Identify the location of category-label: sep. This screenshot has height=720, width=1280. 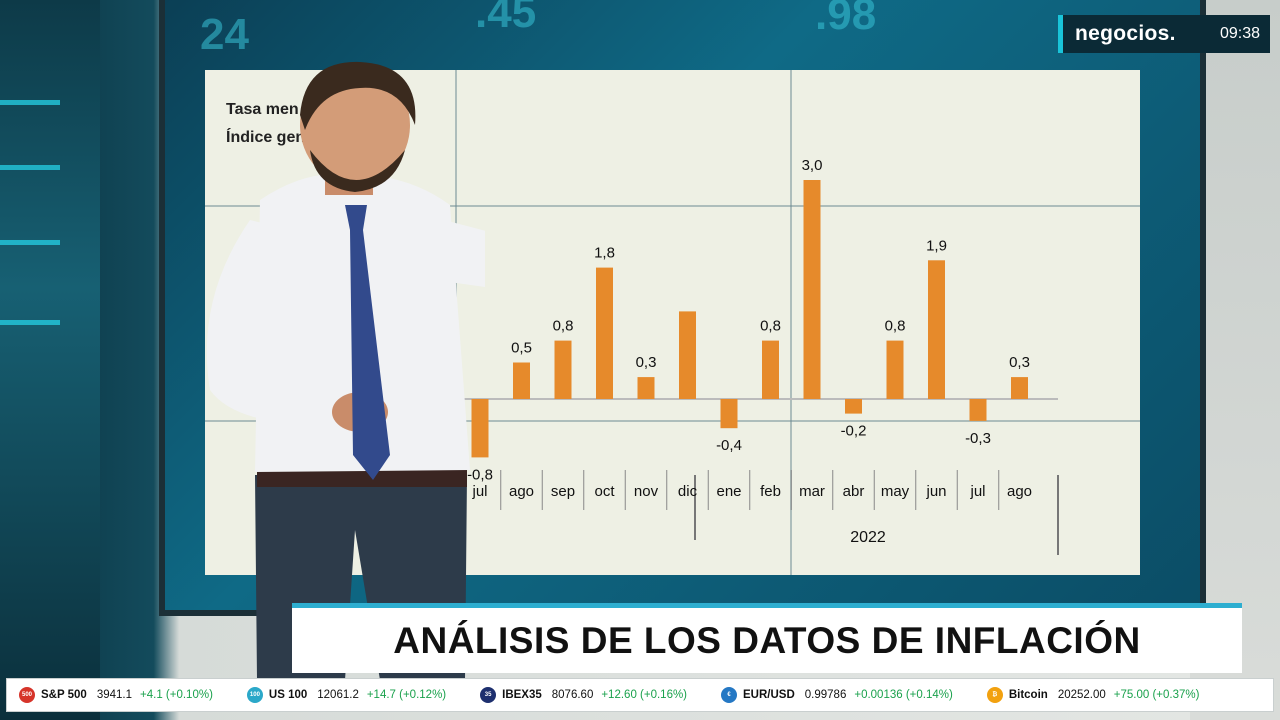
(563, 491).